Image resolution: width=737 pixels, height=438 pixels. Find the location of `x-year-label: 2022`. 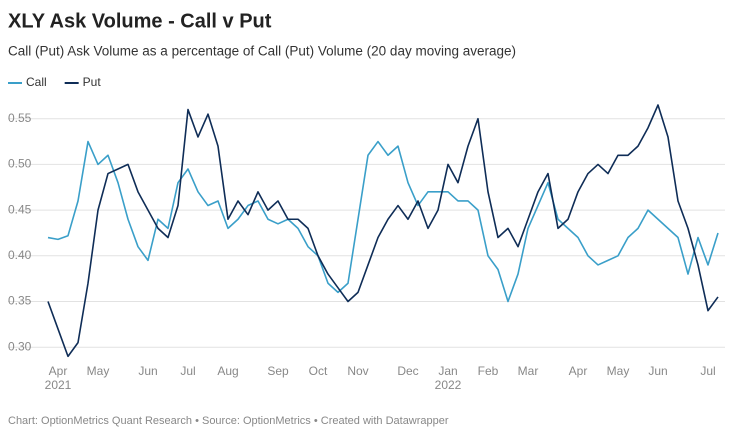

x-year-label: 2022 is located at coordinates (448, 385).